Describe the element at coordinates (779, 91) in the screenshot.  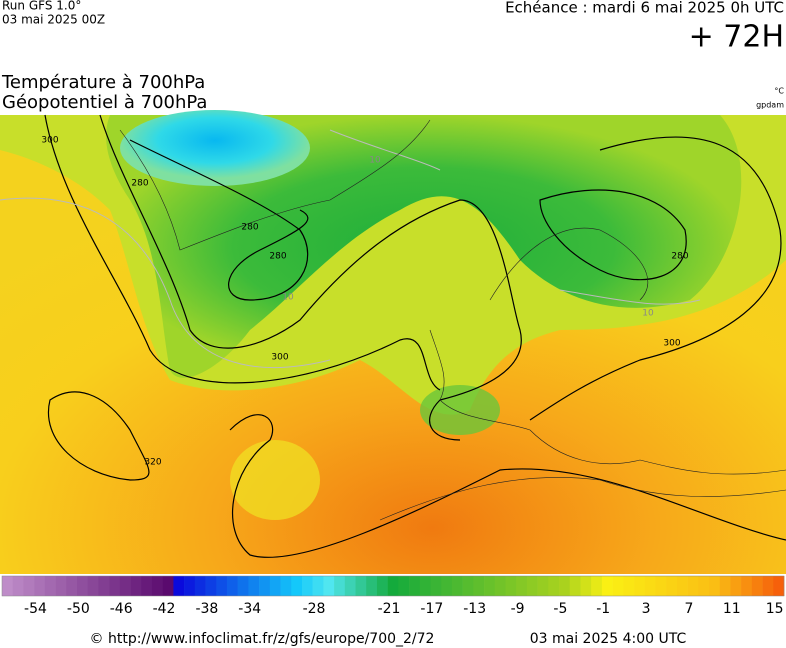
I see `unit: °C` at that location.